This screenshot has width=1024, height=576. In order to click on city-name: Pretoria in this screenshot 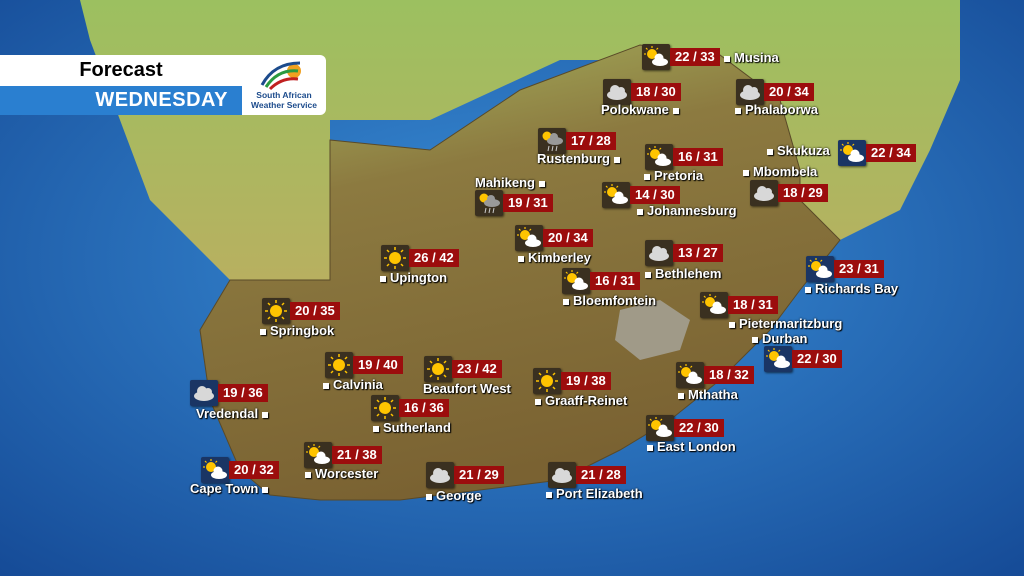, I will do `click(679, 175)`.